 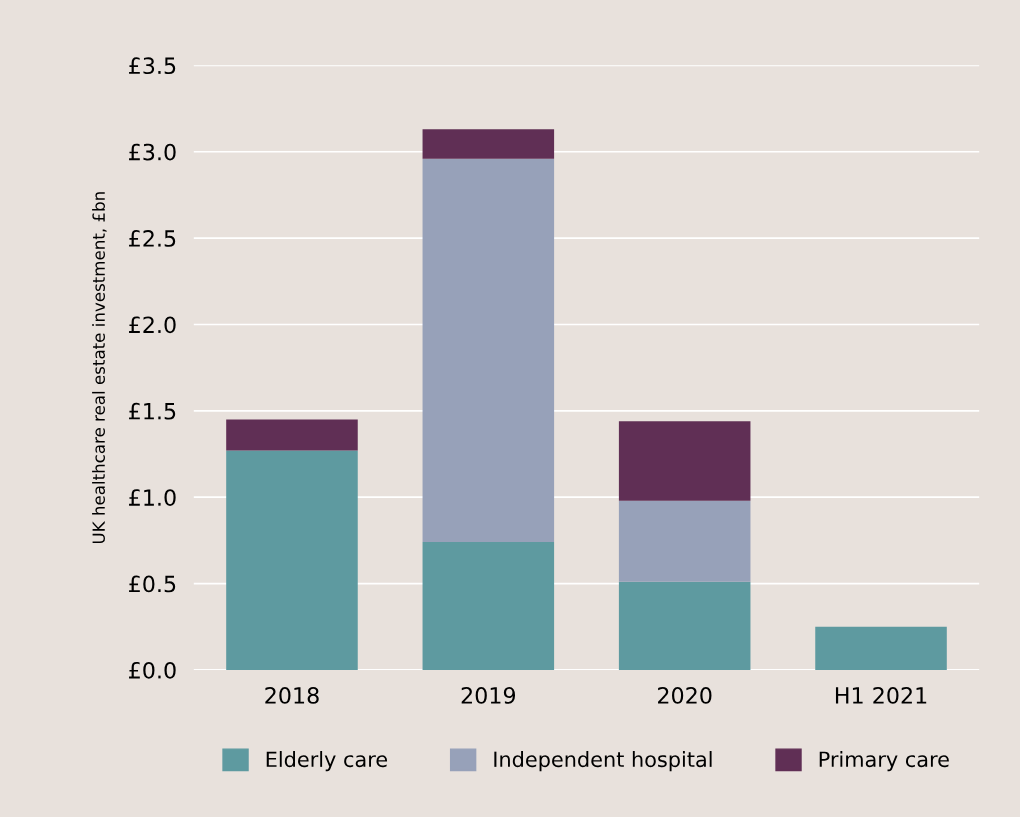 What do you see at coordinates (152, 497) in the screenshot?
I see `y-tick-label: £1.0` at bounding box center [152, 497].